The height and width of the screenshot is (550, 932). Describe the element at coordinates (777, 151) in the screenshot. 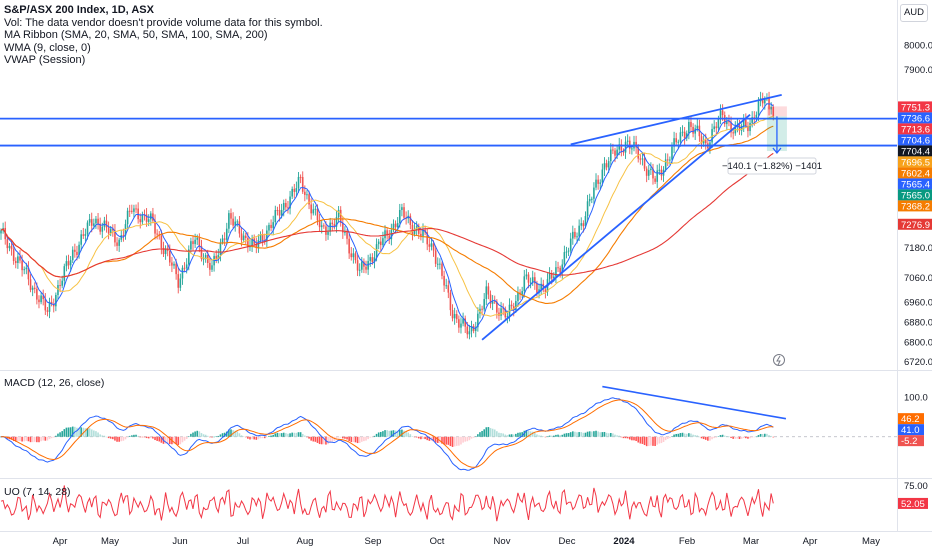

I see `measure-arrow-head` at that location.